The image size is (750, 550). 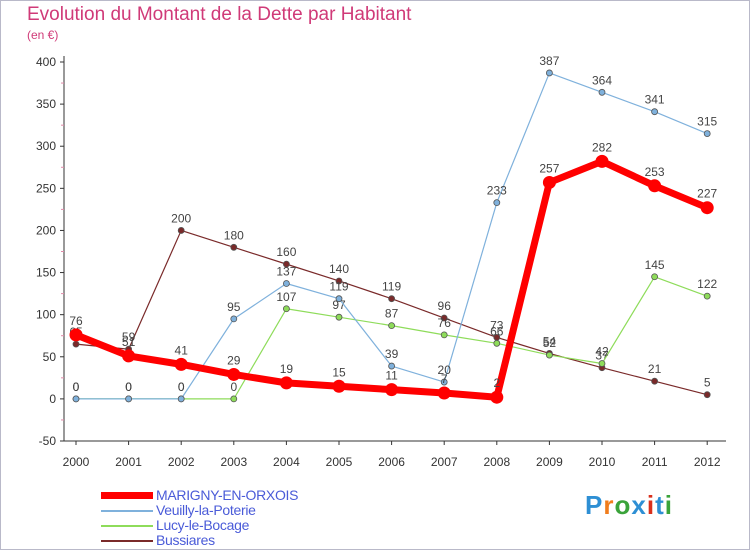 I want to click on data-label: 39, so click(x=392, y=354).